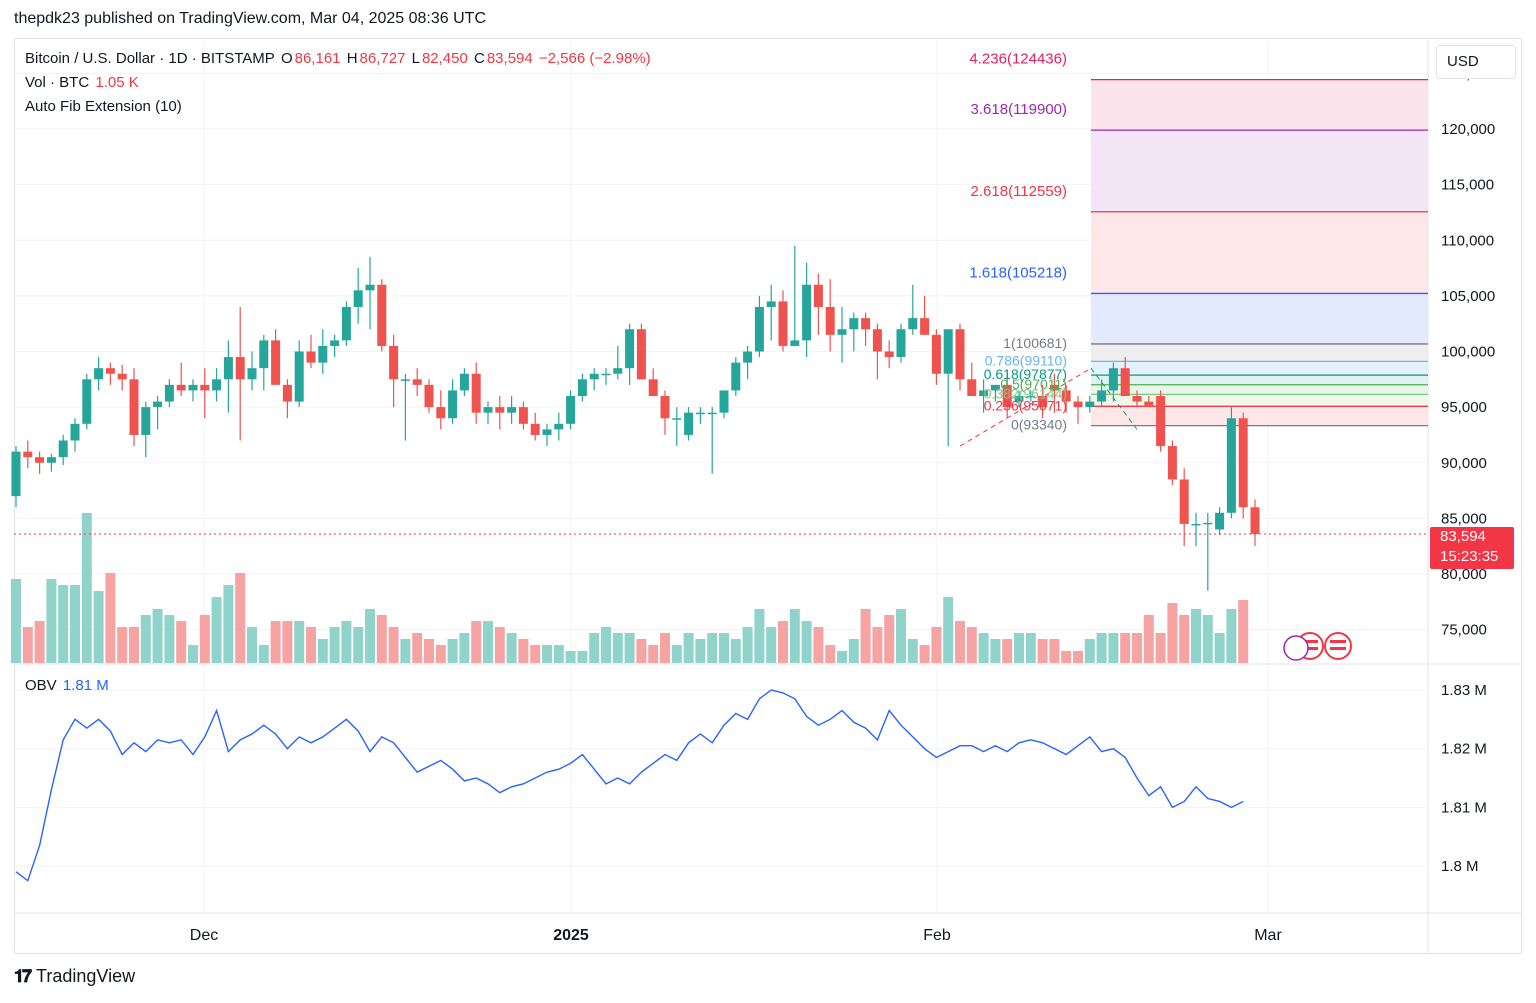 The height and width of the screenshot is (1003, 1536). What do you see at coordinates (83, 82) in the screenshot?
I see `volume-legend: Vol · BTC 1.05 K` at bounding box center [83, 82].